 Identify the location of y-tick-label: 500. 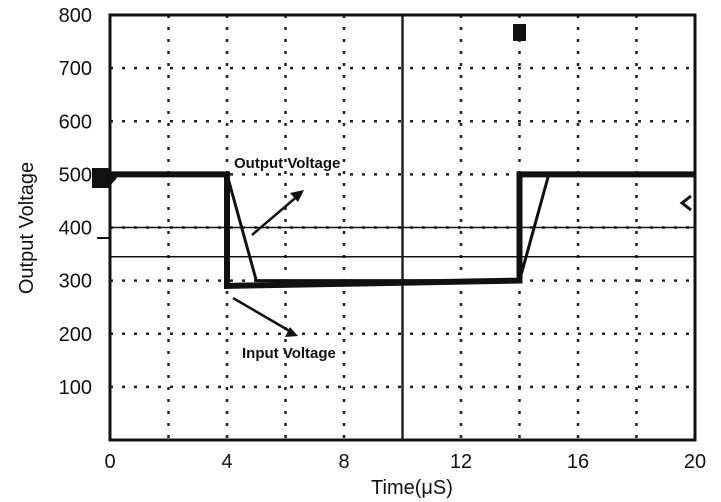
(75, 175).